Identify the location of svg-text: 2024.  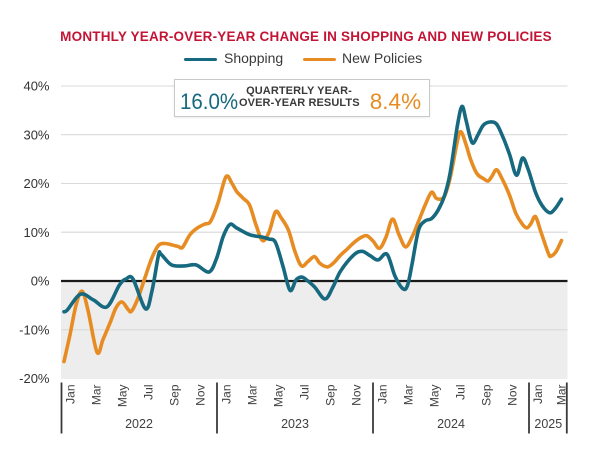
(451, 424).